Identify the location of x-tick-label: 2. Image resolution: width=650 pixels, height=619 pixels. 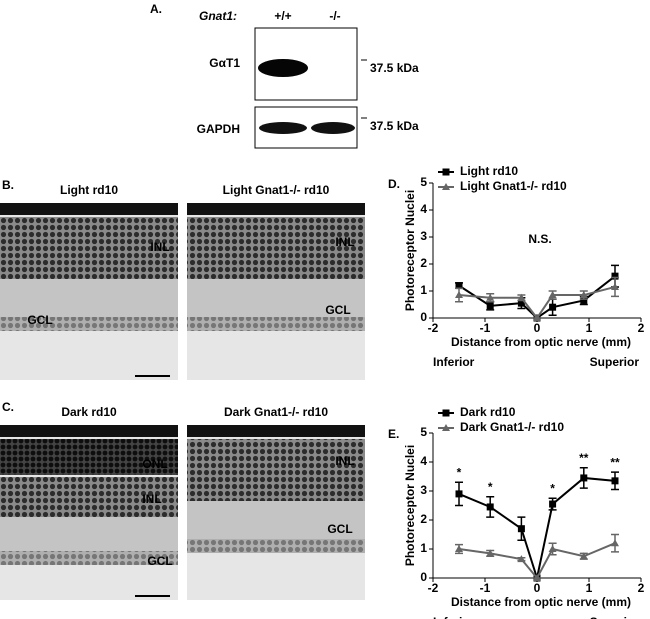
(641, 588).